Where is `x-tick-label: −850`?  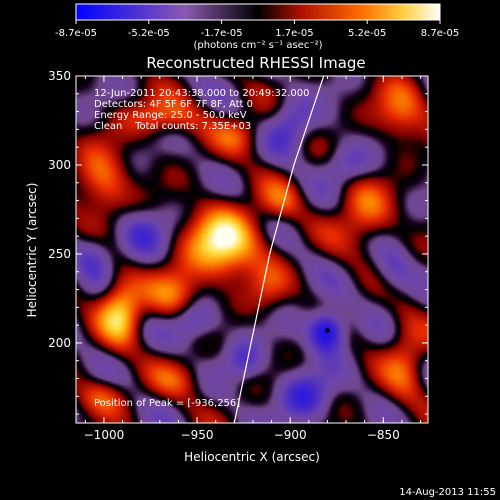 x-tick-label: −850 is located at coordinates (383, 435).